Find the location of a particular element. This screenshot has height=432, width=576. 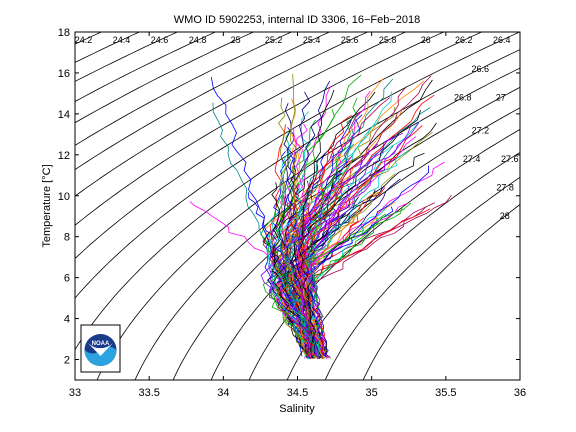

x-tick-label: 33.5 is located at coordinates (148, 393).